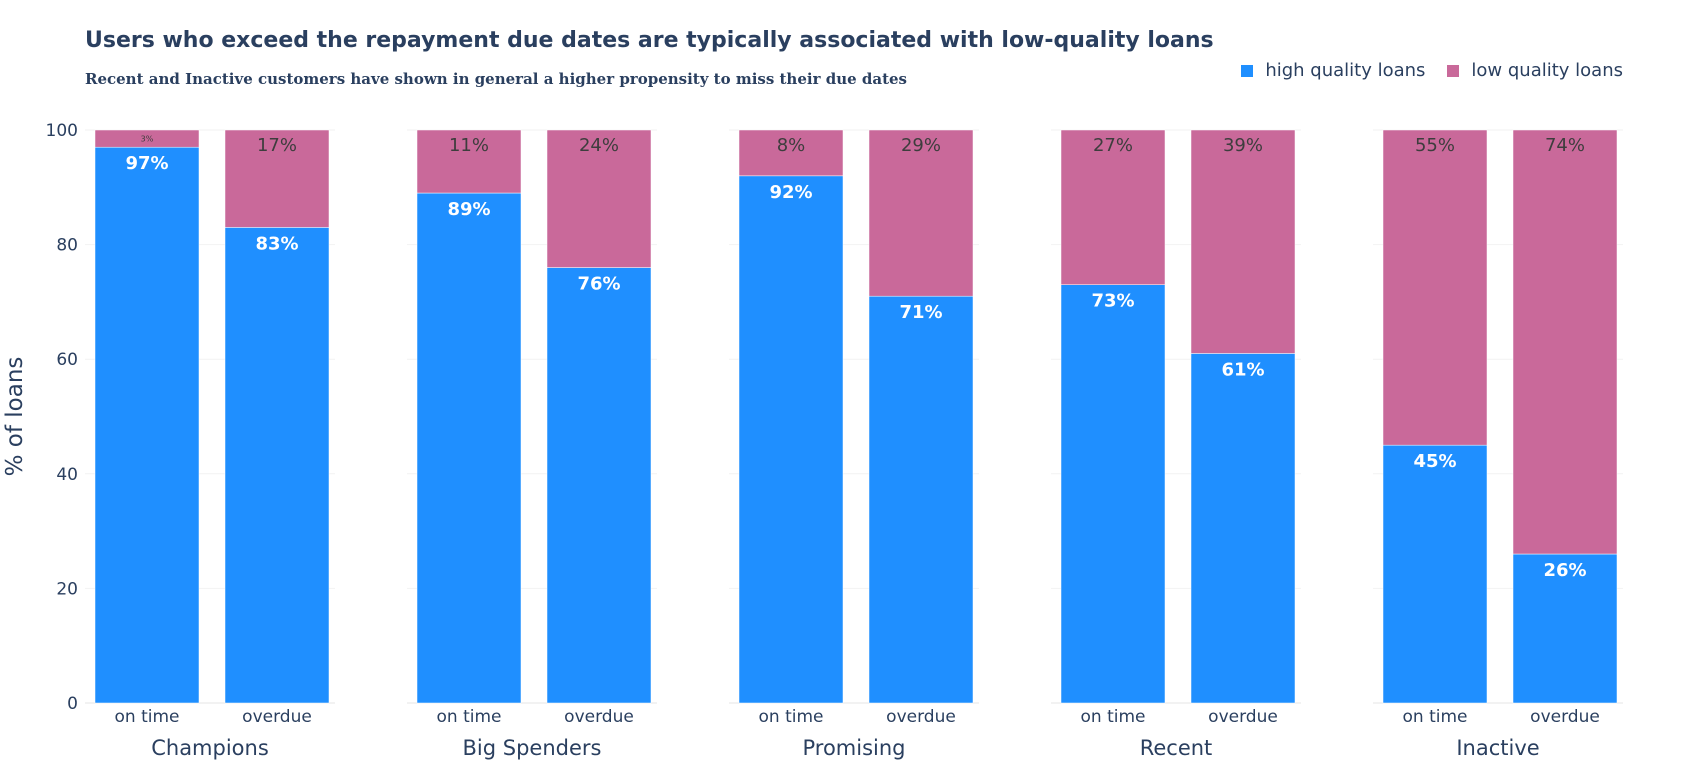 This screenshot has width=1691, height=775. I want to click on data-label-high-quality: 73%, so click(1112, 301).